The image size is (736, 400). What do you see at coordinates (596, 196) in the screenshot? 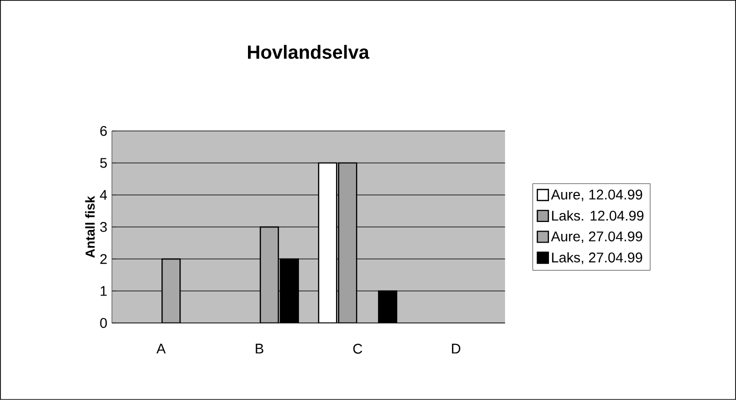
I see `legend-label: Aure, 12.04.99` at bounding box center [596, 196].